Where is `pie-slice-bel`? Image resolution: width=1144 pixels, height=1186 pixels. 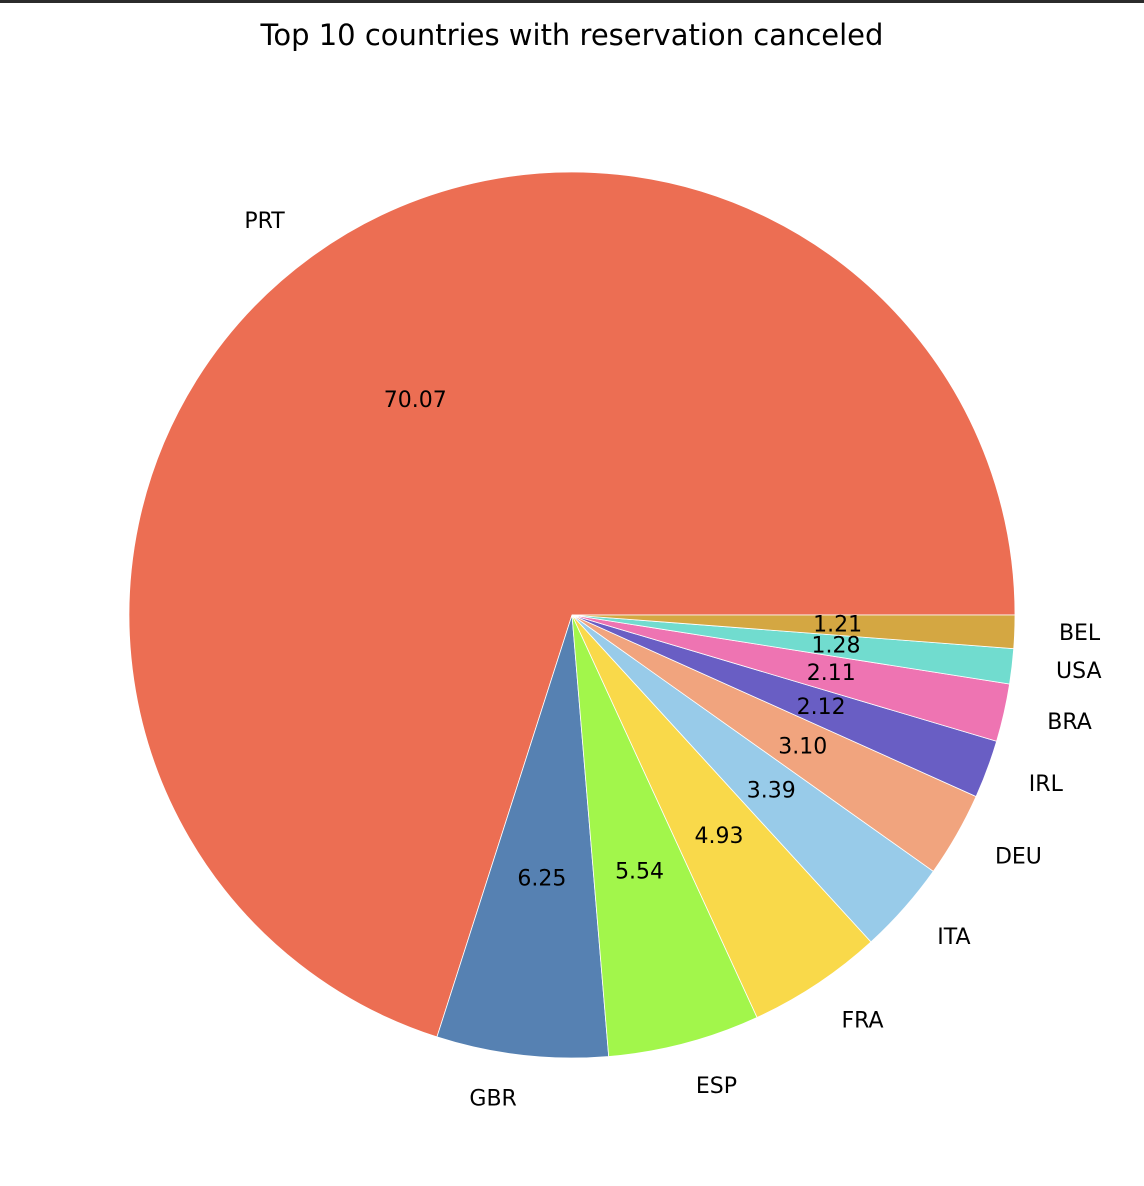 pie-slice-bel is located at coordinates (793, 632).